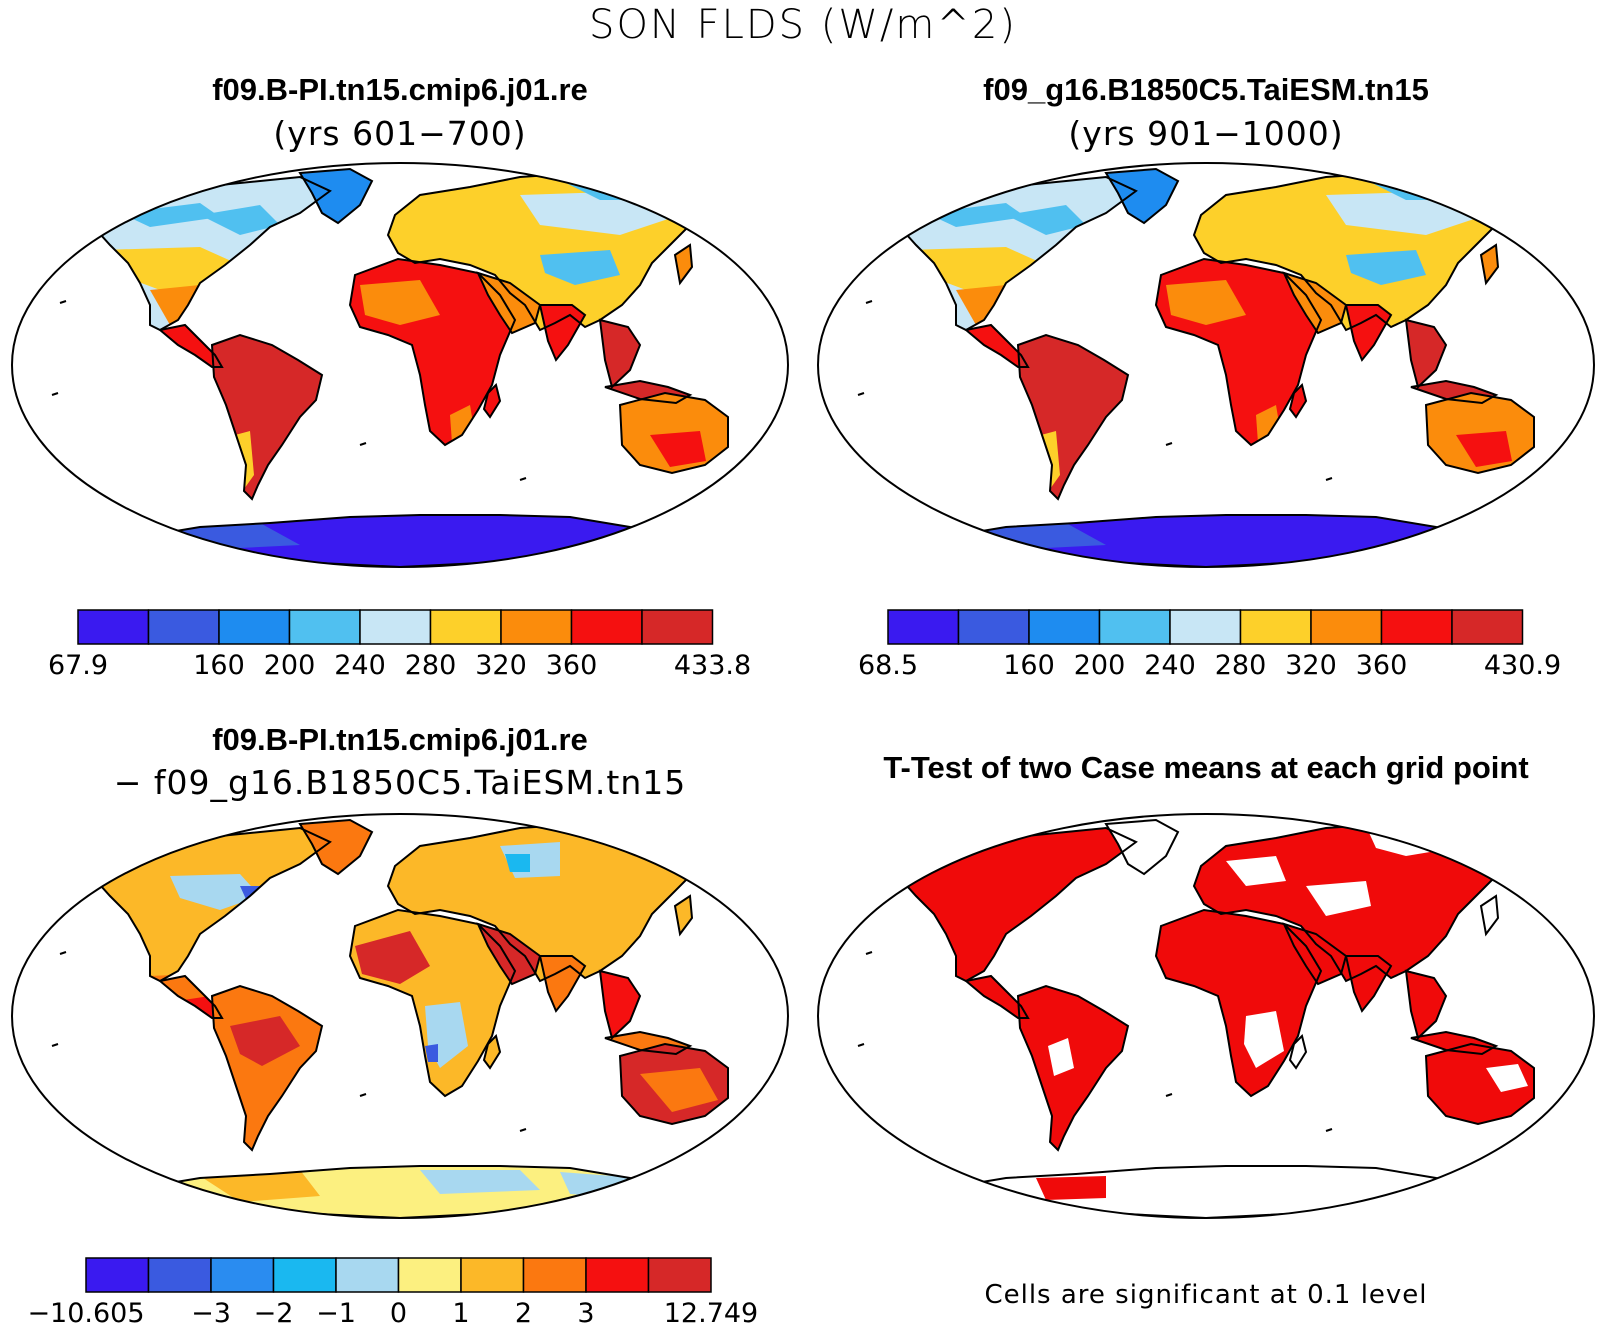 This screenshot has height=1327, width=1606. Describe the element at coordinates (400, 89) in the screenshot. I see `panel1-title: f09.B-PI.tn15.cmip6.j01.re` at that location.